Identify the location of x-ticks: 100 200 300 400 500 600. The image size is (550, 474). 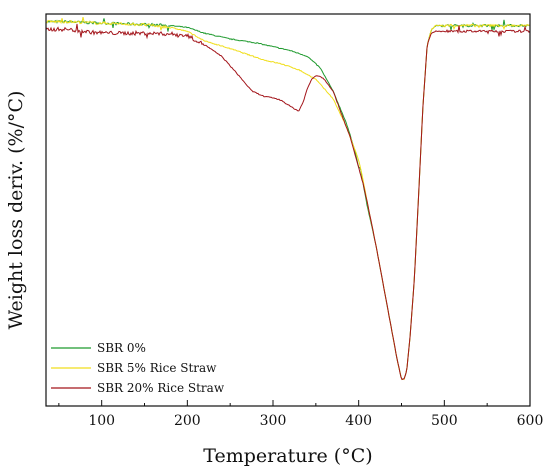
(301, 414).